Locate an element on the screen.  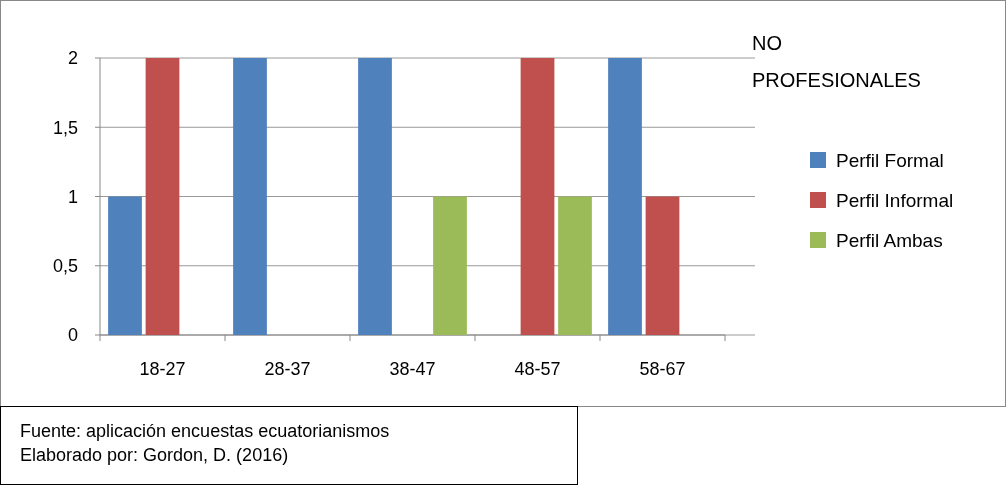
x-tick-label: 58-67 is located at coordinates (662, 369).